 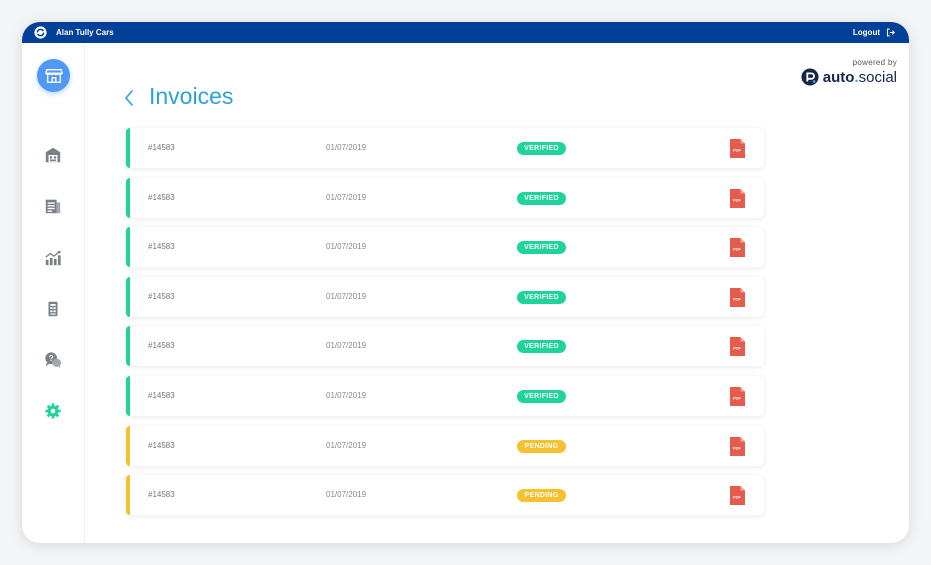 I want to click on app-name: Alan Tully Cars, so click(x=85, y=32).